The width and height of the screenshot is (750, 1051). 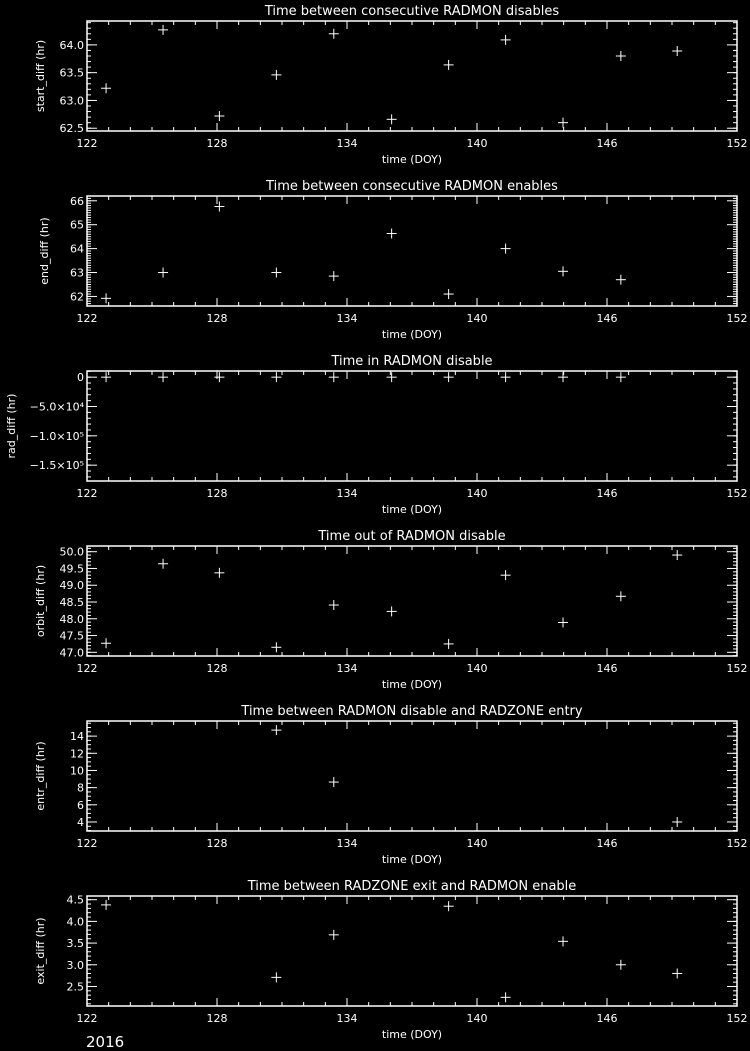 What do you see at coordinates (80, 822) in the screenshot?
I see `y-tick-label: 4` at bounding box center [80, 822].